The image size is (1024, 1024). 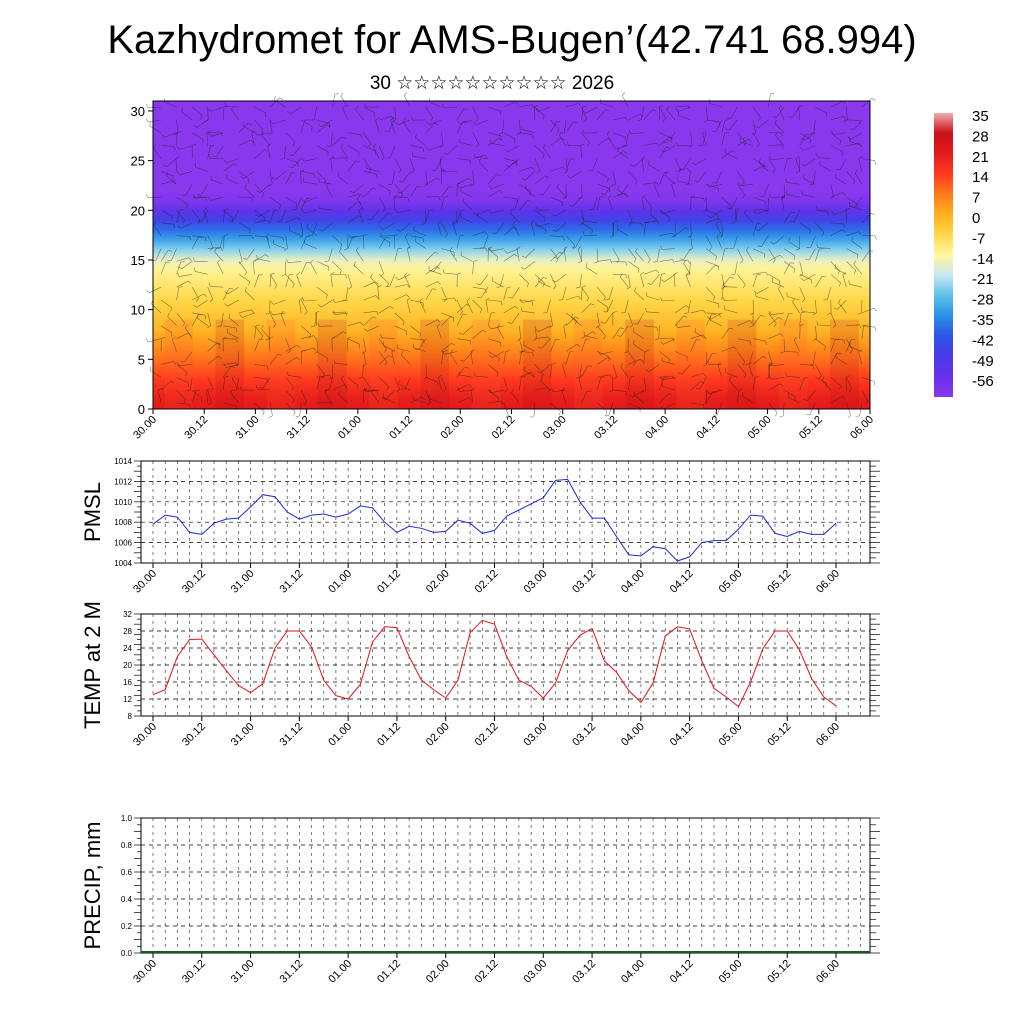 I want to click on precip-x-tick-label: 02.12, so click(x=487, y=972).